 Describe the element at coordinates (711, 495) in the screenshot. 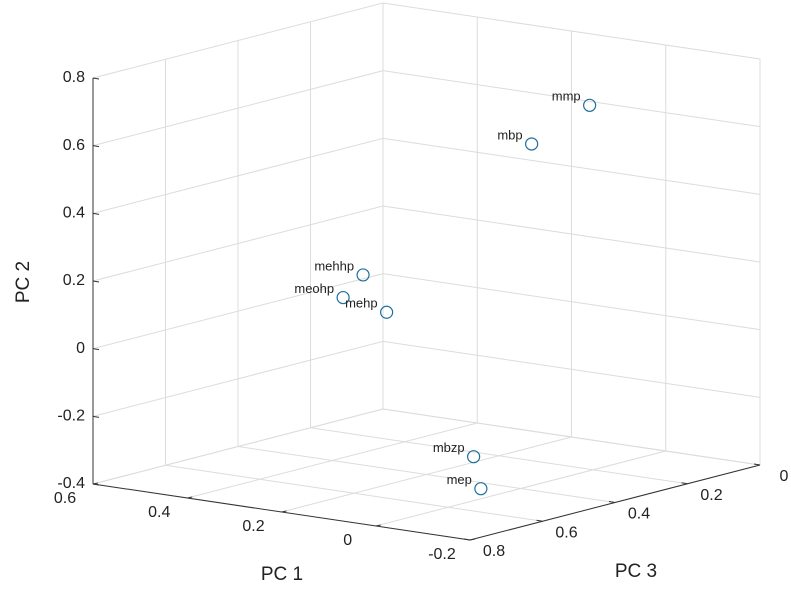

I see `z-tick-label: 0.2` at that location.